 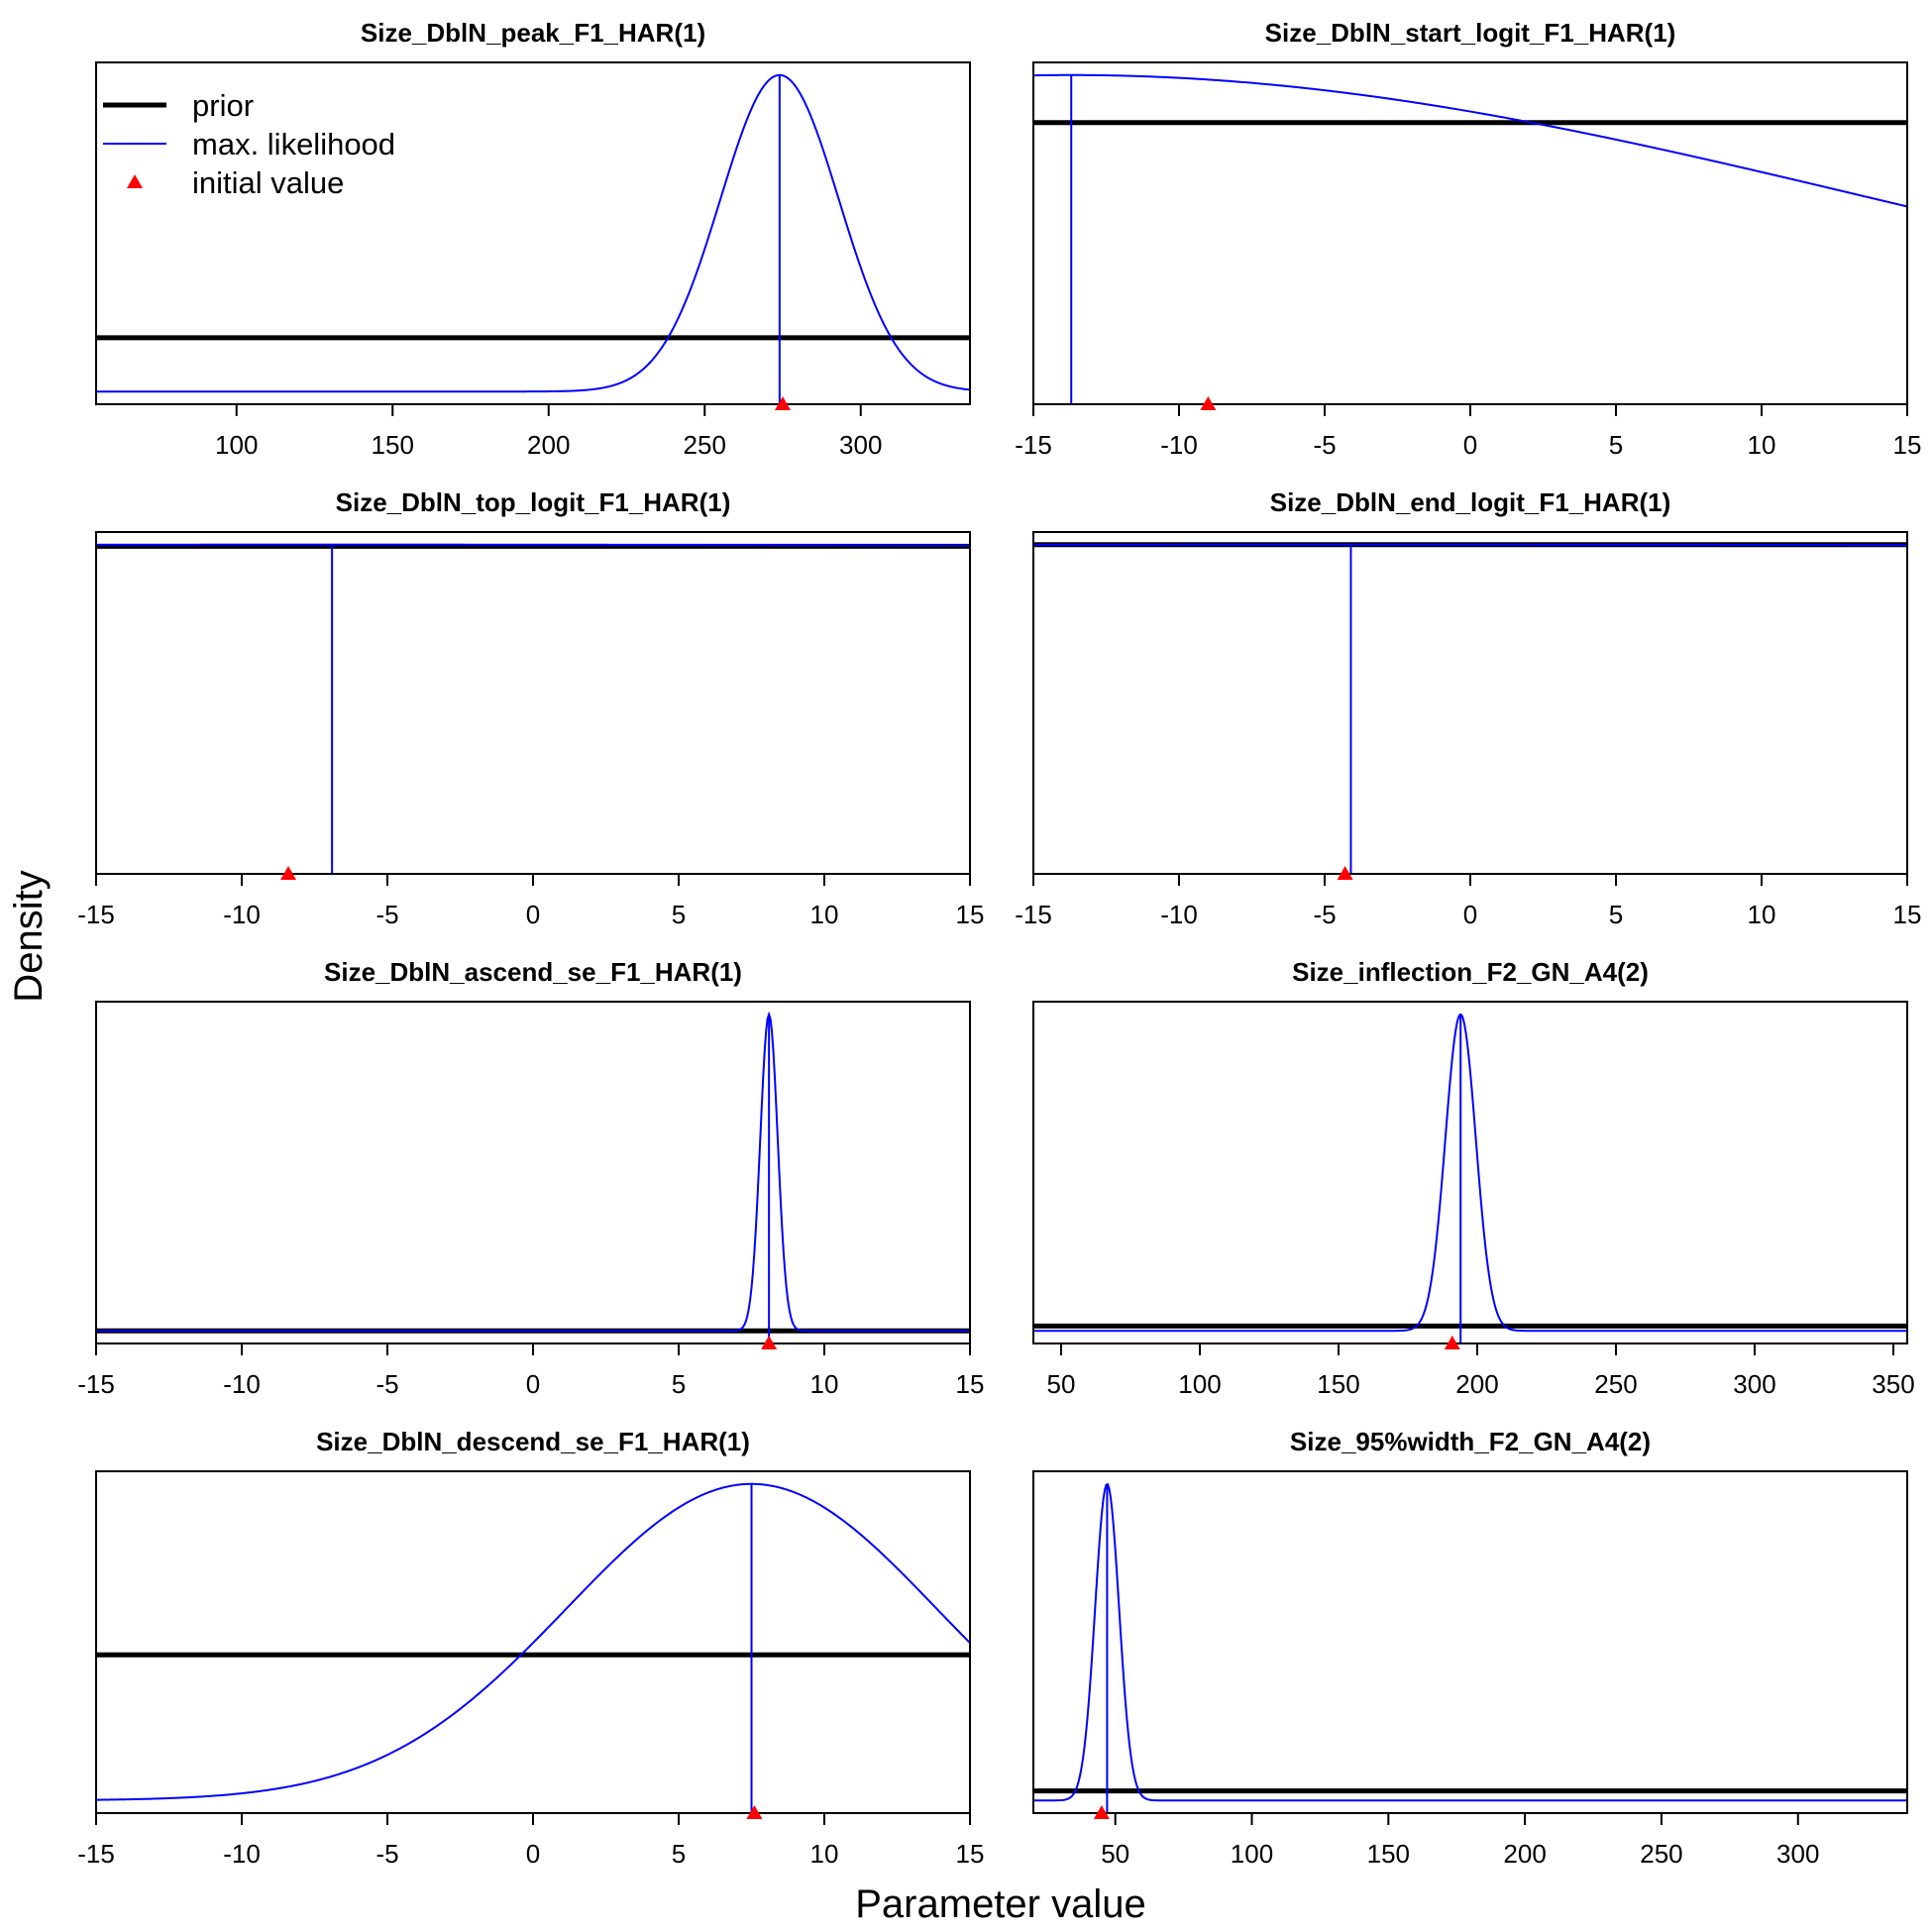 What do you see at coordinates (1470, 33) in the screenshot?
I see `panel-title: Size_DblN_start_logit_F1_HAR(1)` at bounding box center [1470, 33].